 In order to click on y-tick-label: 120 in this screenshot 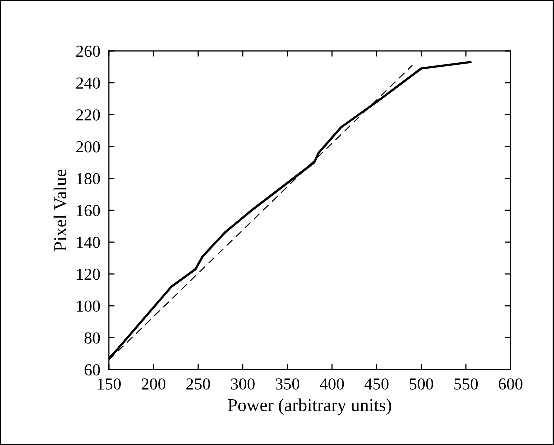, I will do `click(88, 274)`.